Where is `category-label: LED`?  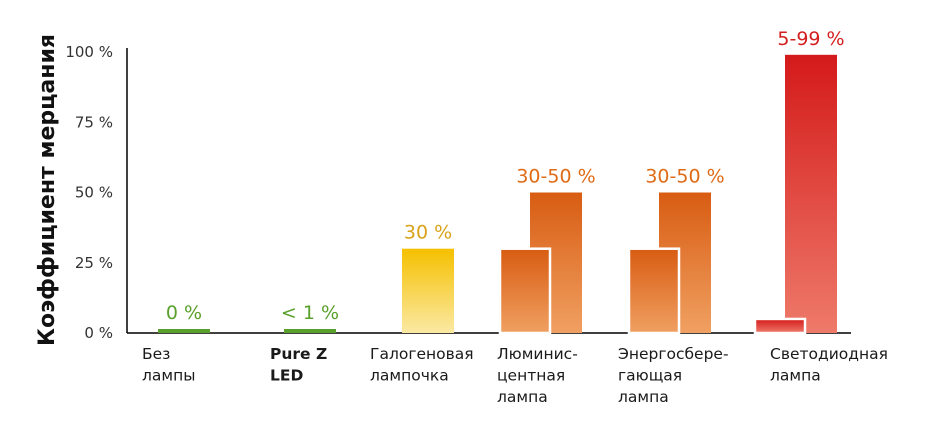
category-label: LED is located at coordinates (286, 376).